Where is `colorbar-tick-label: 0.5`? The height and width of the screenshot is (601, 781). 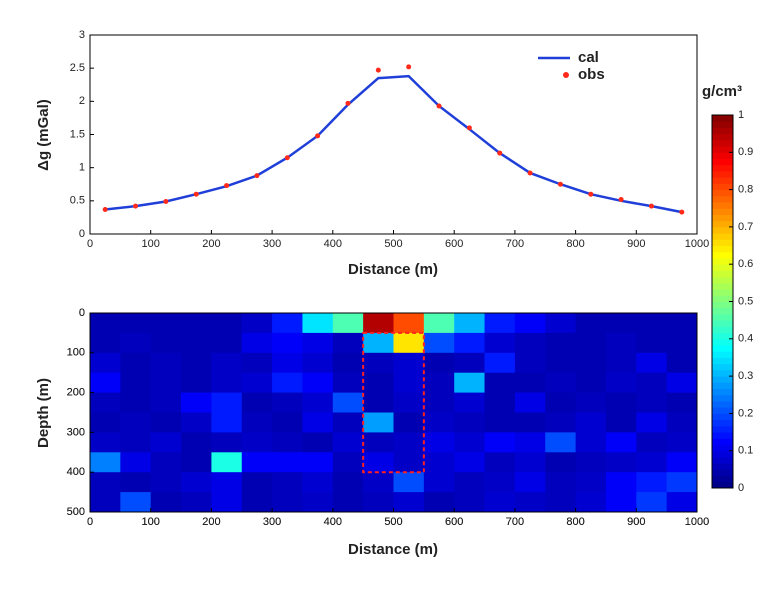
colorbar-tick-label: 0.5 is located at coordinates (745, 301).